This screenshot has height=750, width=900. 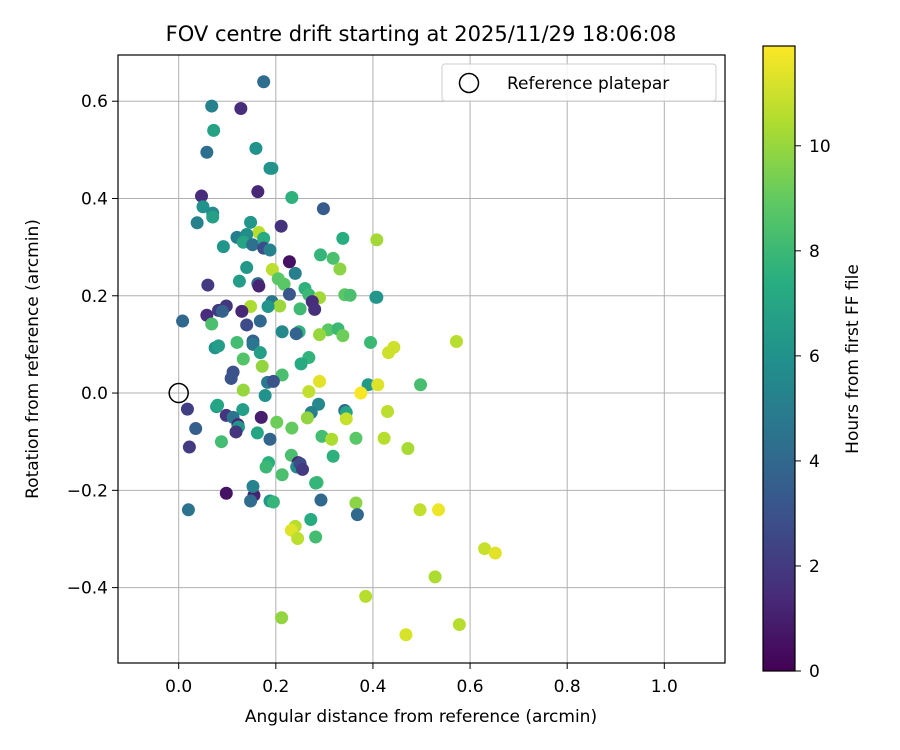 I want to click on y-tick-label: 0.0, so click(x=94, y=394).